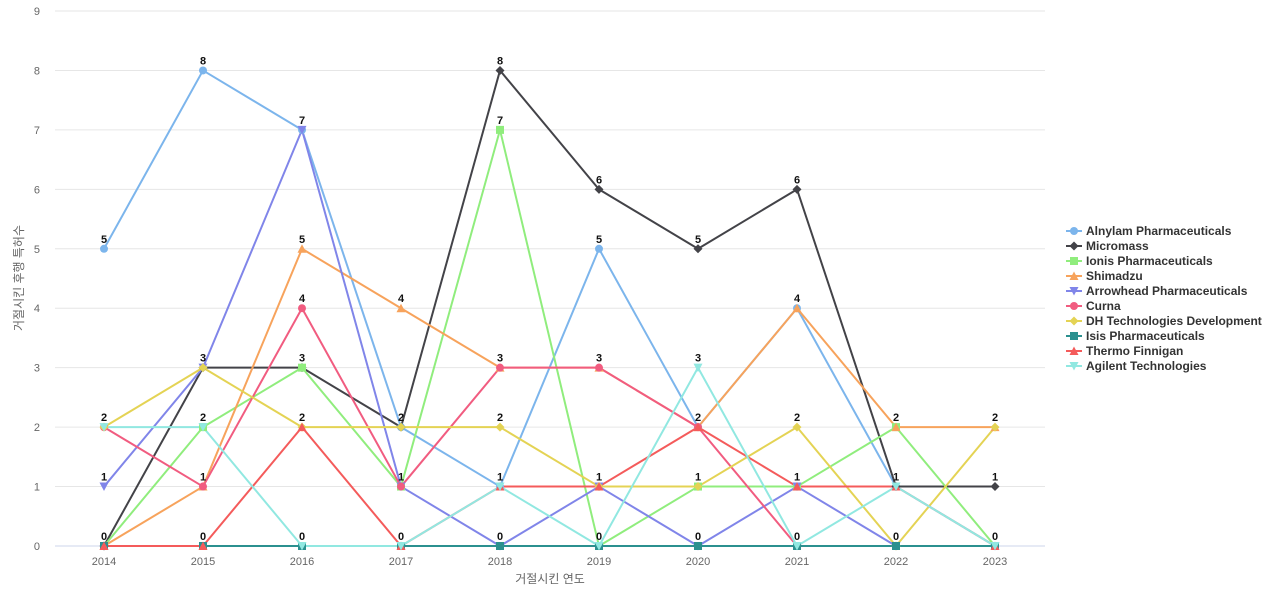 This screenshot has height=600, width=1280. Describe the element at coordinates (37, 488) in the screenshot. I see `y-tick-label: 1` at that location.